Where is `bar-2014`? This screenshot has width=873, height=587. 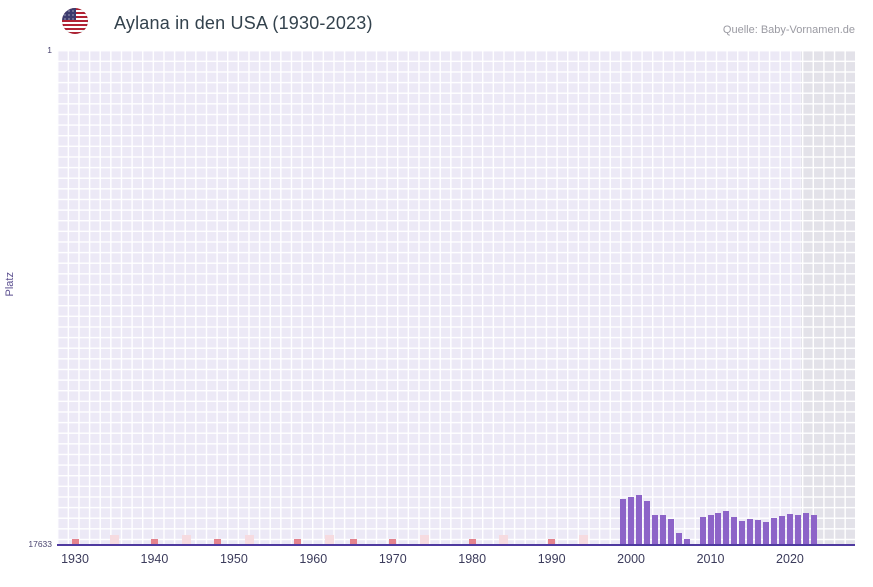
bar-2014 is located at coordinates (742, 533).